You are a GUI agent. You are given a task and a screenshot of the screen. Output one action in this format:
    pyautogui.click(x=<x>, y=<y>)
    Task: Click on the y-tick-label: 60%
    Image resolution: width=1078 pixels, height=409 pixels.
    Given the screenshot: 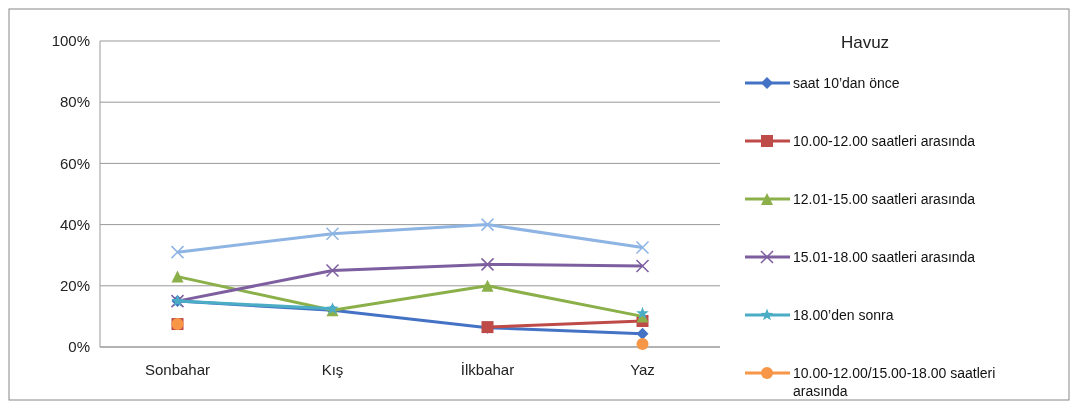 What is the action you would take?
    pyautogui.click(x=74, y=163)
    